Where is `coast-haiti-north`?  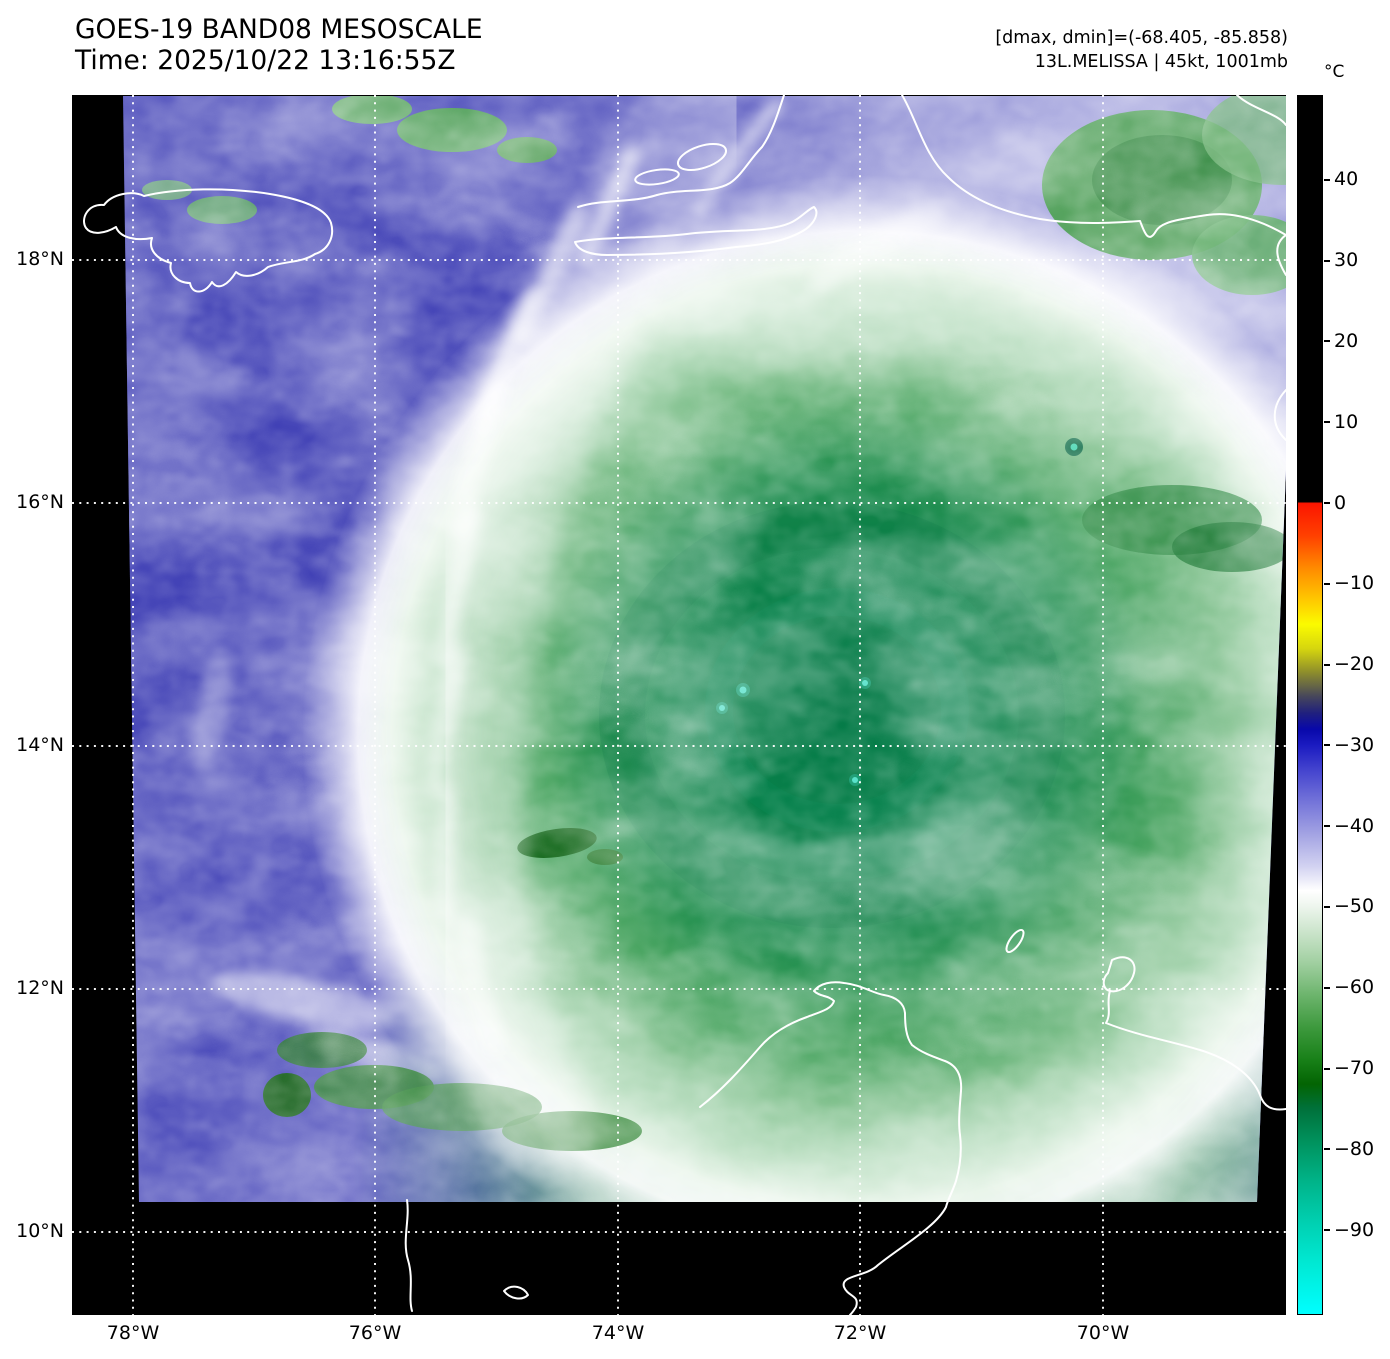
coast-haiti-north is located at coordinates (681, 151).